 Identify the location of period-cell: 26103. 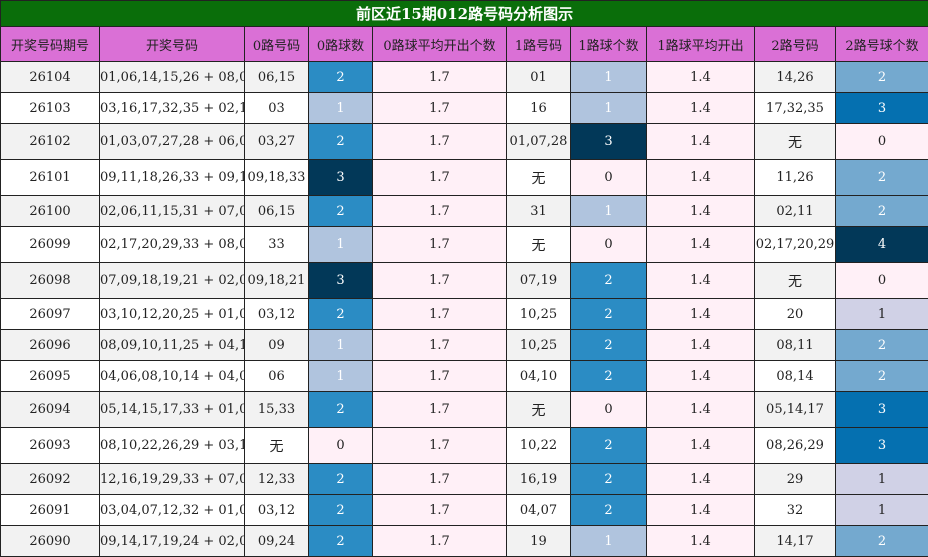
(50, 108).